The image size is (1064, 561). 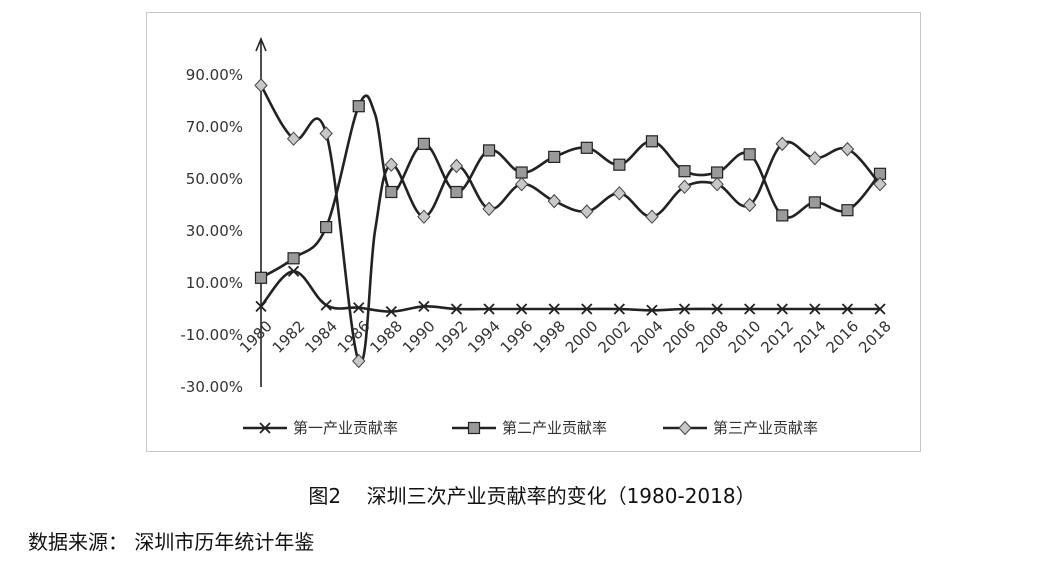 I want to click on legend-label-2: 第二产业贡献率, so click(x=554, y=428).